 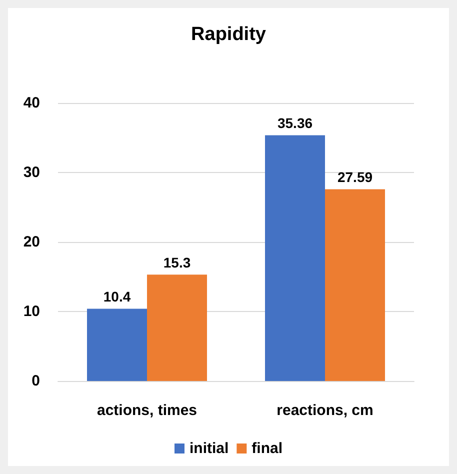 What do you see at coordinates (36, 381) in the screenshot?
I see `y-tick-label: 0` at bounding box center [36, 381].